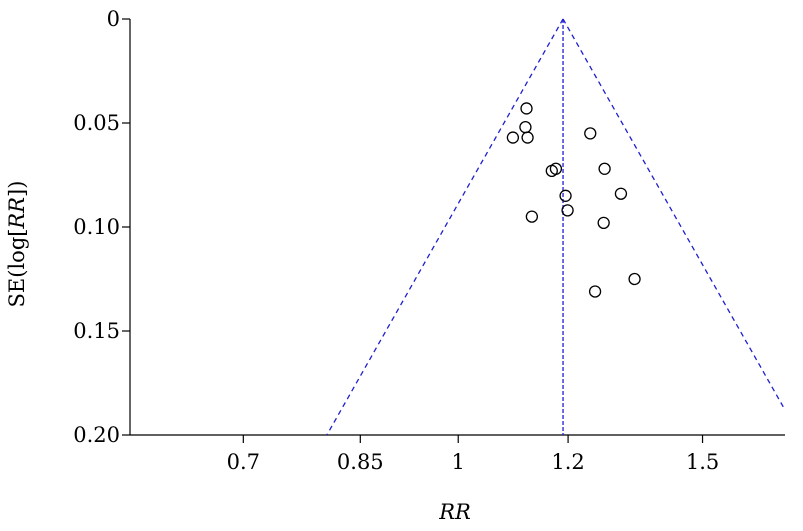 The image size is (803, 531). What do you see at coordinates (360, 462) in the screenshot?
I see `x-tick-label: 0.85` at bounding box center [360, 462].